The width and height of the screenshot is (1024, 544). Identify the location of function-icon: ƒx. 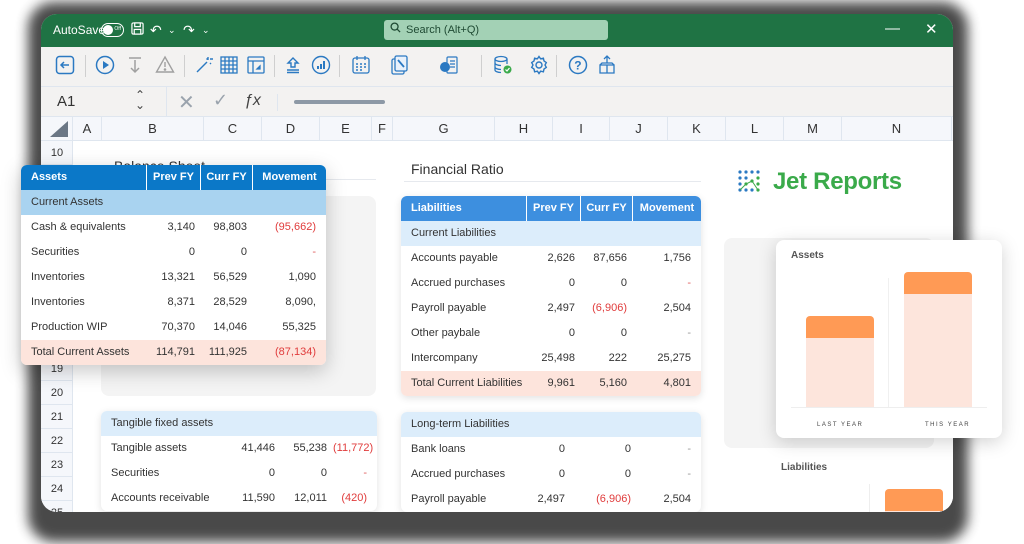
(252, 100).